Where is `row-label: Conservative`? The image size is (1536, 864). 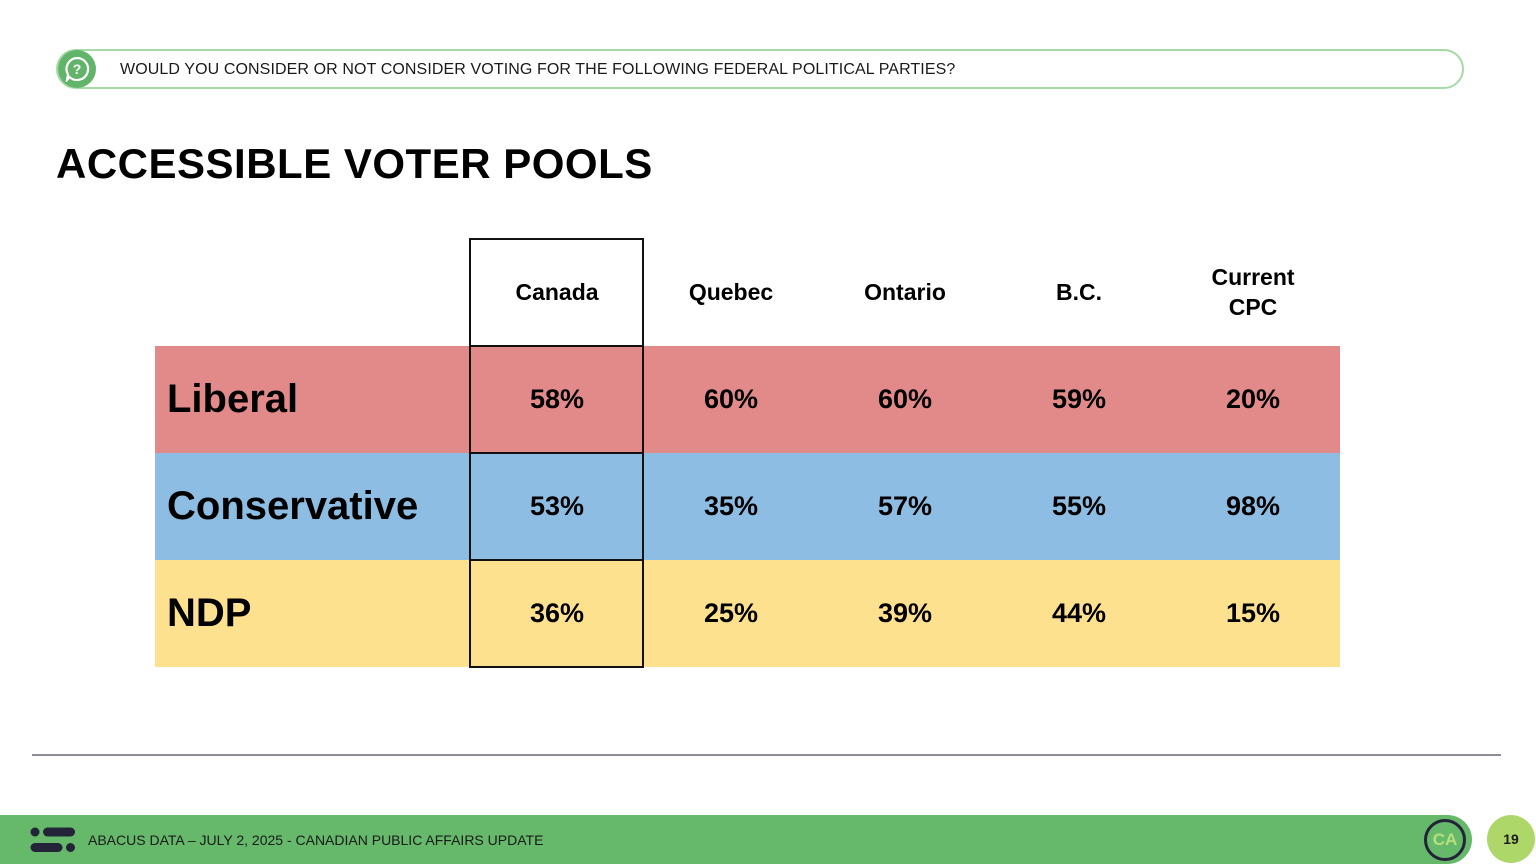
row-label: Conservative is located at coordinates (293, 506).